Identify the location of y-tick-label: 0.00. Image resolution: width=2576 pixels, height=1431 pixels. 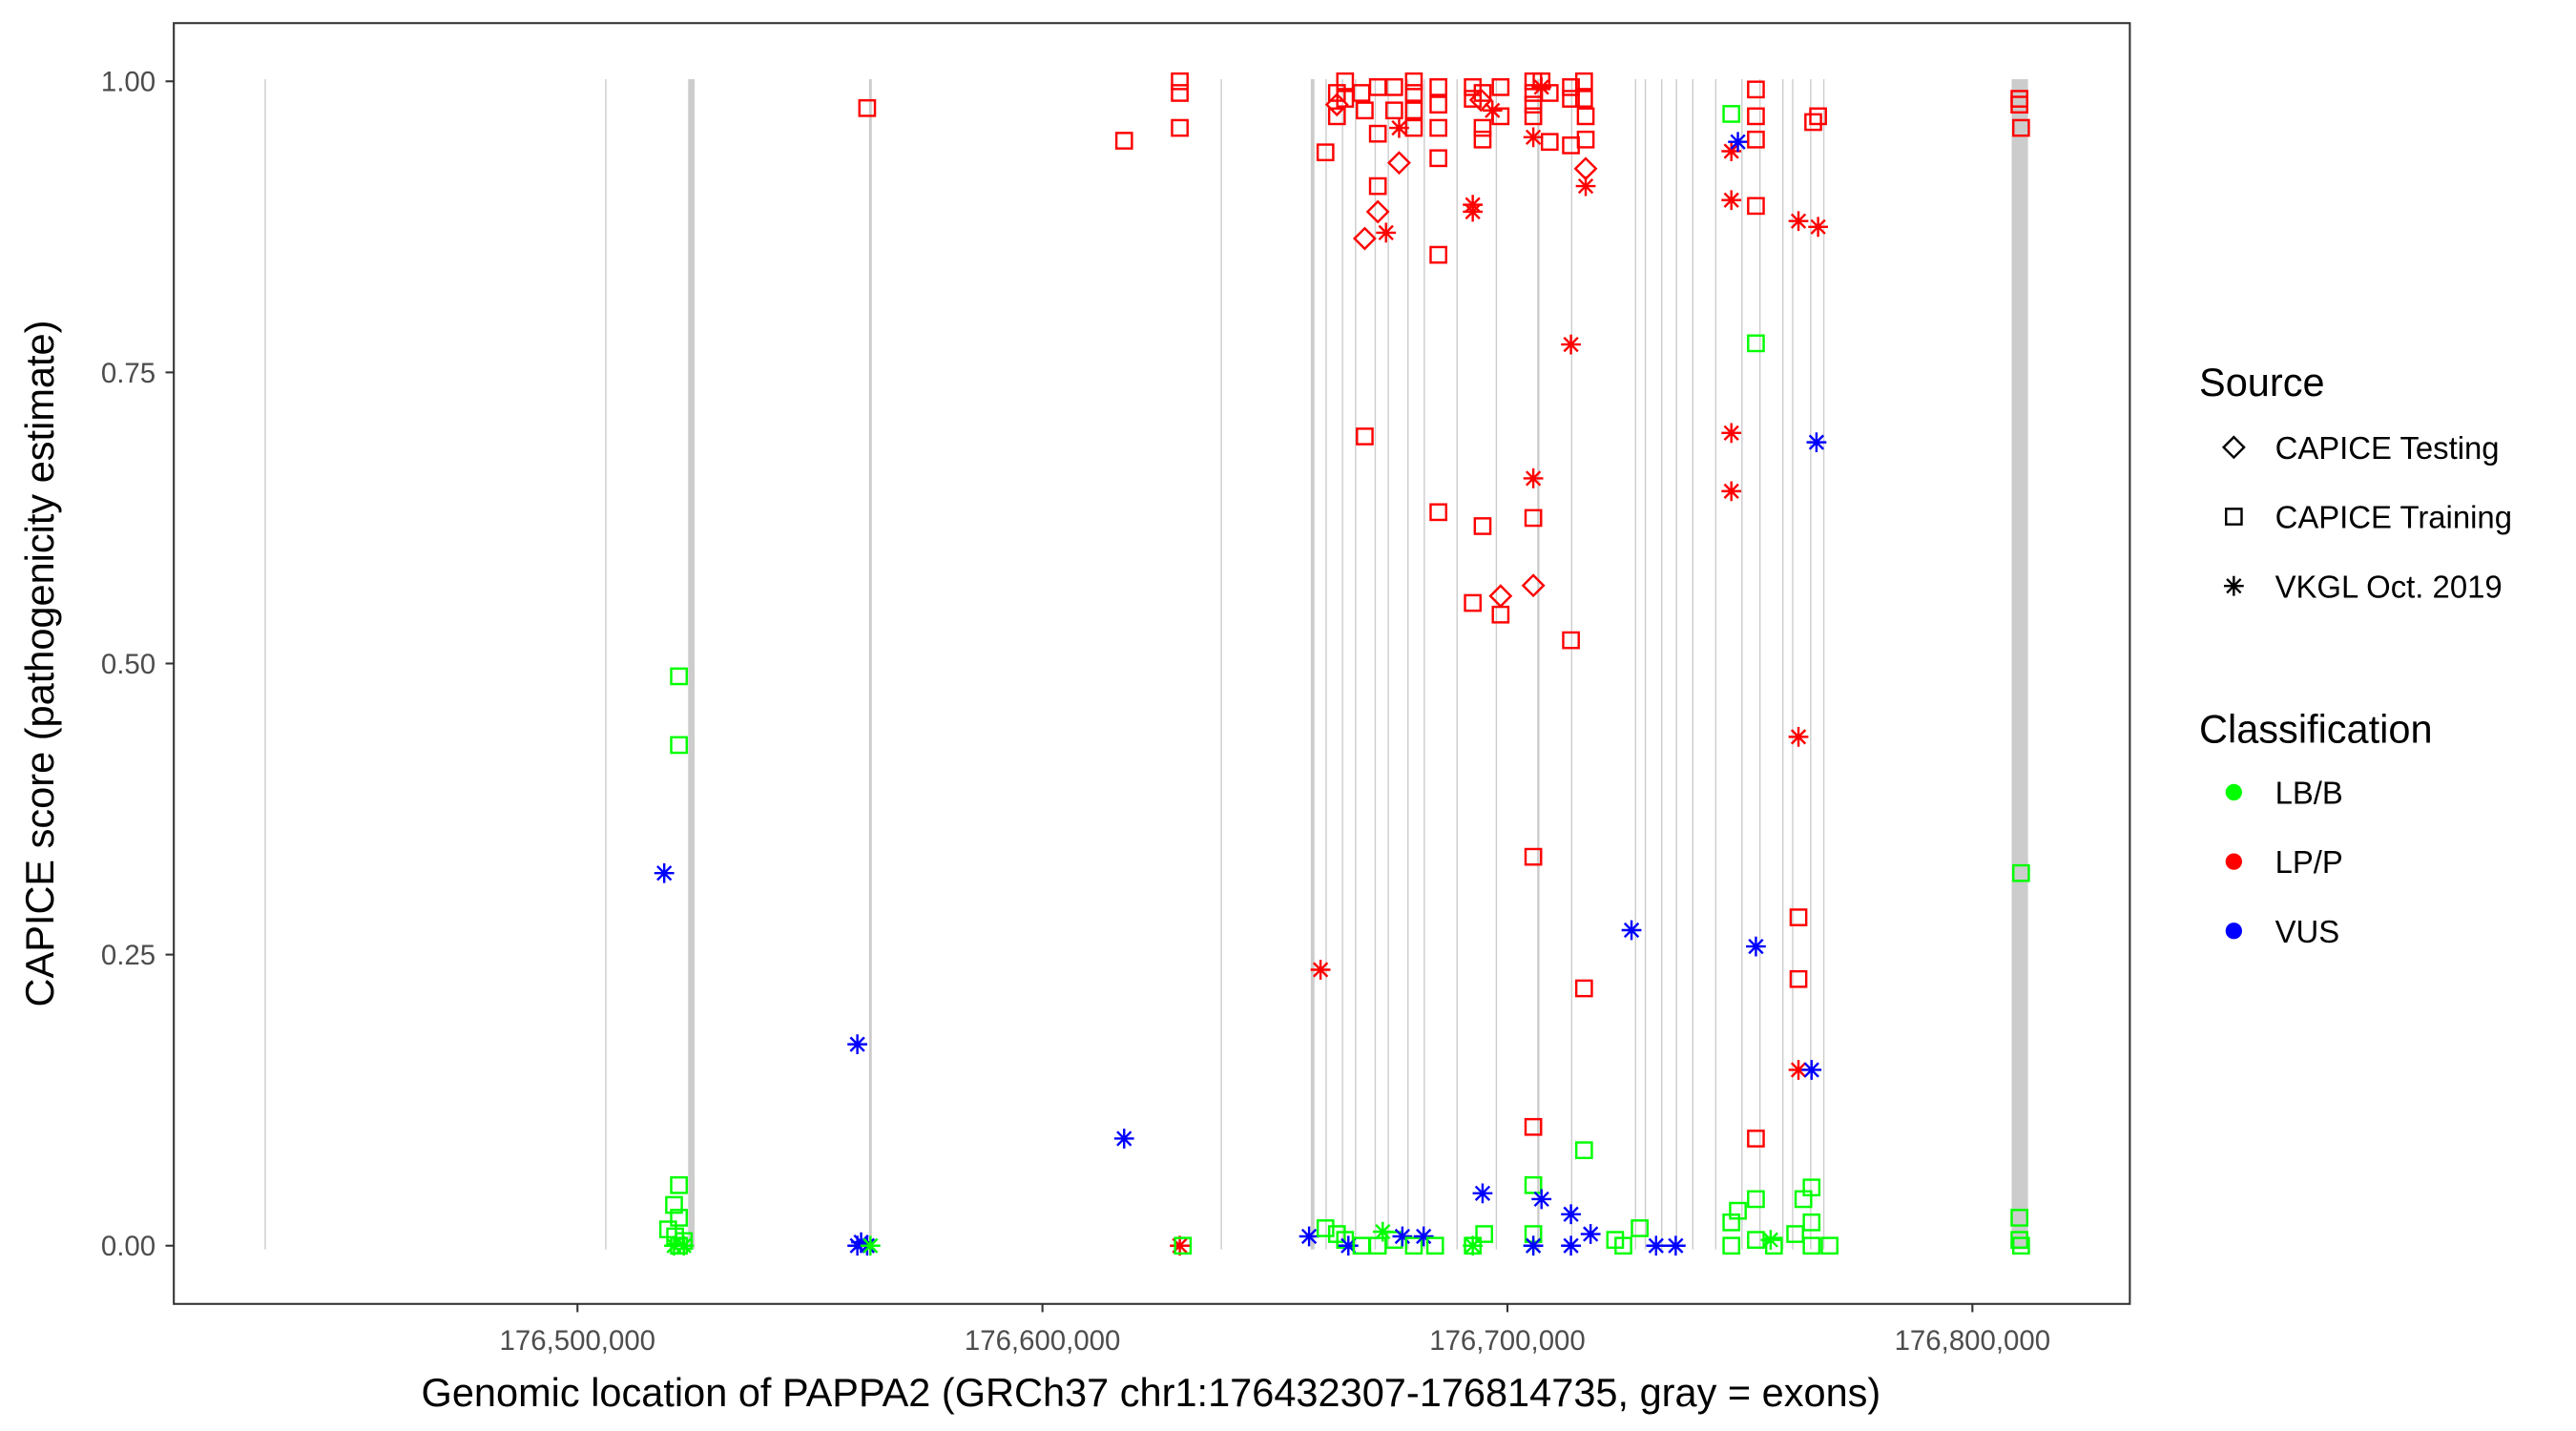
(128, 1246).